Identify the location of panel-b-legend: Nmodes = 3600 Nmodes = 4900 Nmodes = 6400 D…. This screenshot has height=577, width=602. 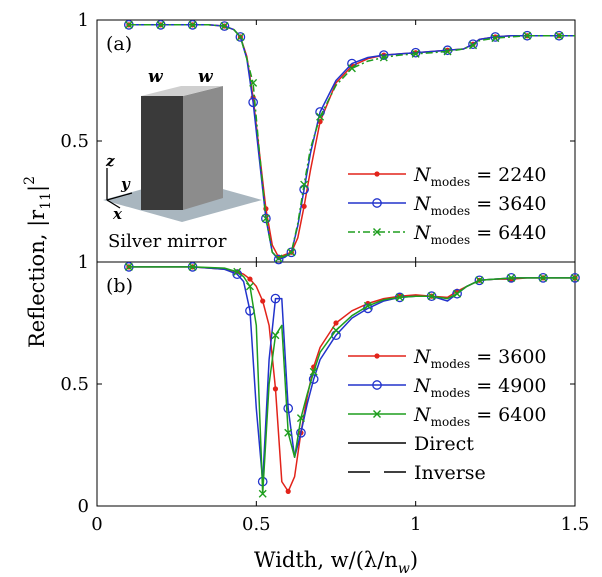
(447, 415).